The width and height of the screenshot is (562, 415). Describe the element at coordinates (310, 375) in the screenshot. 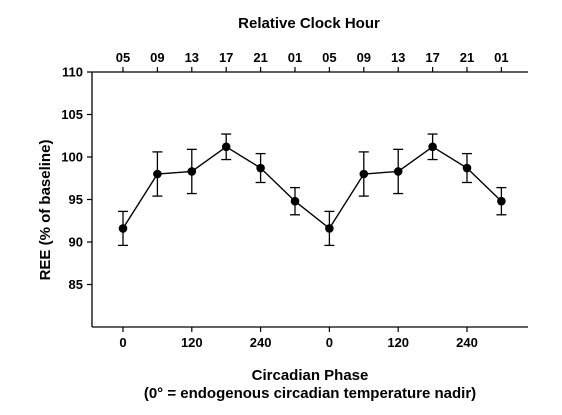

I see `x-axis-label: Circadian Phase` at that location.